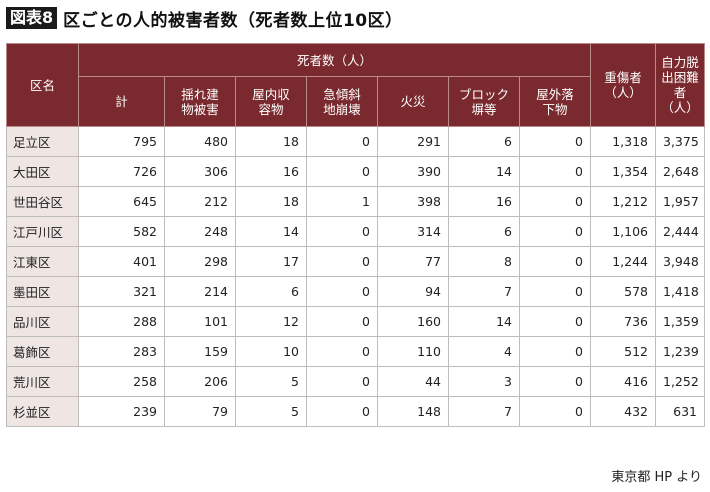 Image resolution: width=710 pixels, height=492 pixels. What do you see at coordinates (271, 231) in the screenshot?
I see `cell-indoor: 14` at bounding box center [271, 231].